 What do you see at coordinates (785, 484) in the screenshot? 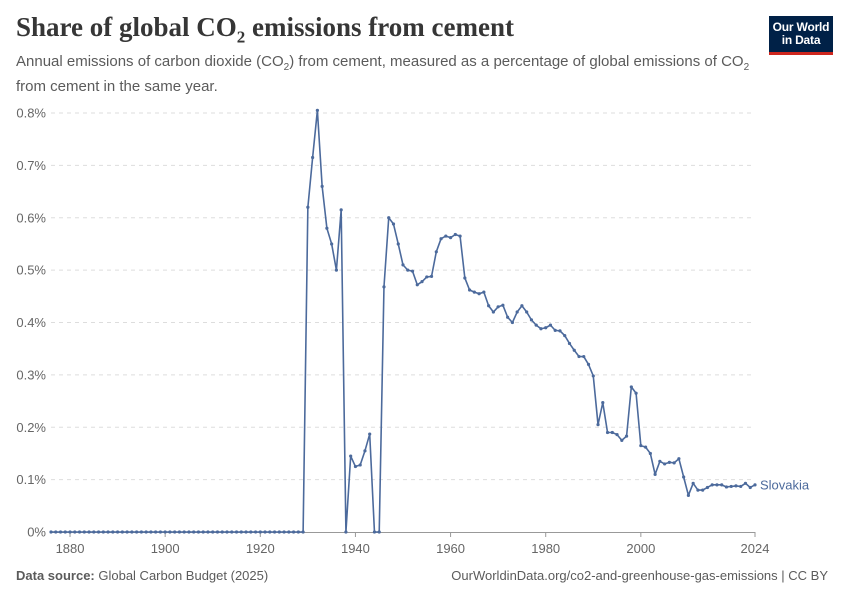
I see `series-label: Slovakia` at bounding box center [785, 484].